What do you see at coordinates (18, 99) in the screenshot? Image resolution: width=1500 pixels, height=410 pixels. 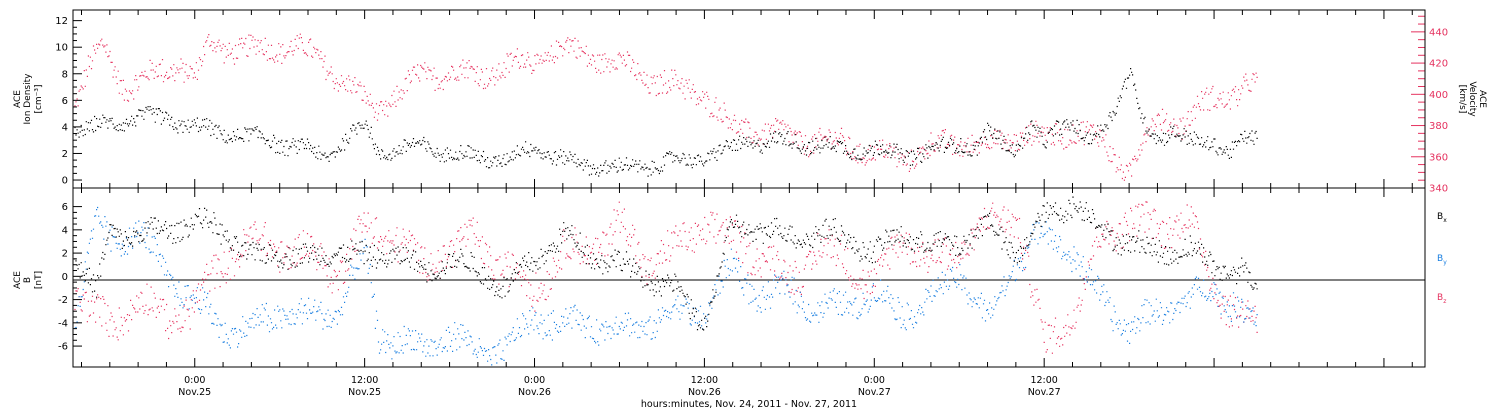 I see `density-ylabel-line1: ACE` at bounding box center [18, 99].